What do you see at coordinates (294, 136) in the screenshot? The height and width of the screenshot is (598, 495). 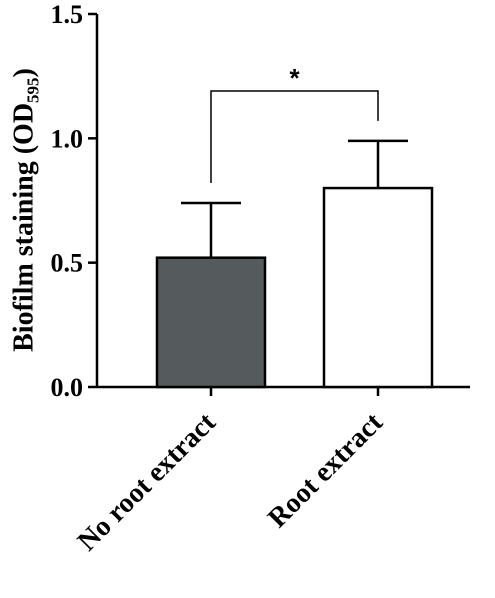 I see `bracket-line` at bounding box center [294, 136].